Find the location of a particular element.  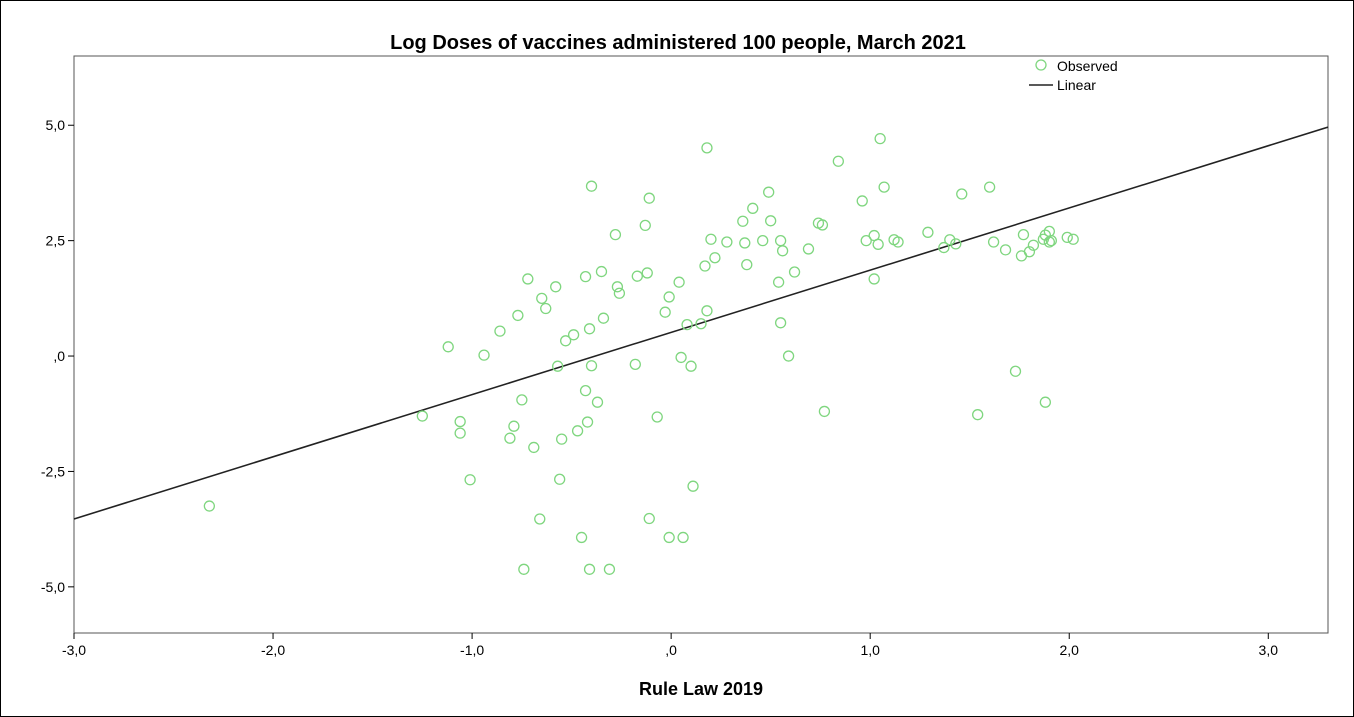

y-tick-label: 5,0 is located at coordinates (56, 125).